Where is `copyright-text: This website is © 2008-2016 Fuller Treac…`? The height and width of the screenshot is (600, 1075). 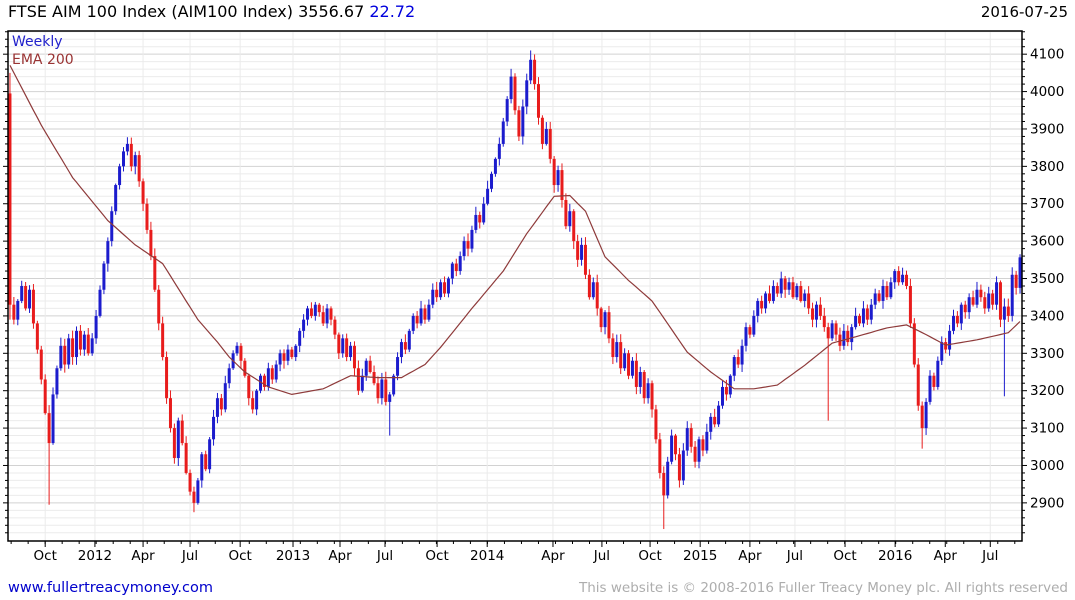 copyright-text: This website is © 2008-2016 Fuller Treac… is located at coordinates (823, 588).